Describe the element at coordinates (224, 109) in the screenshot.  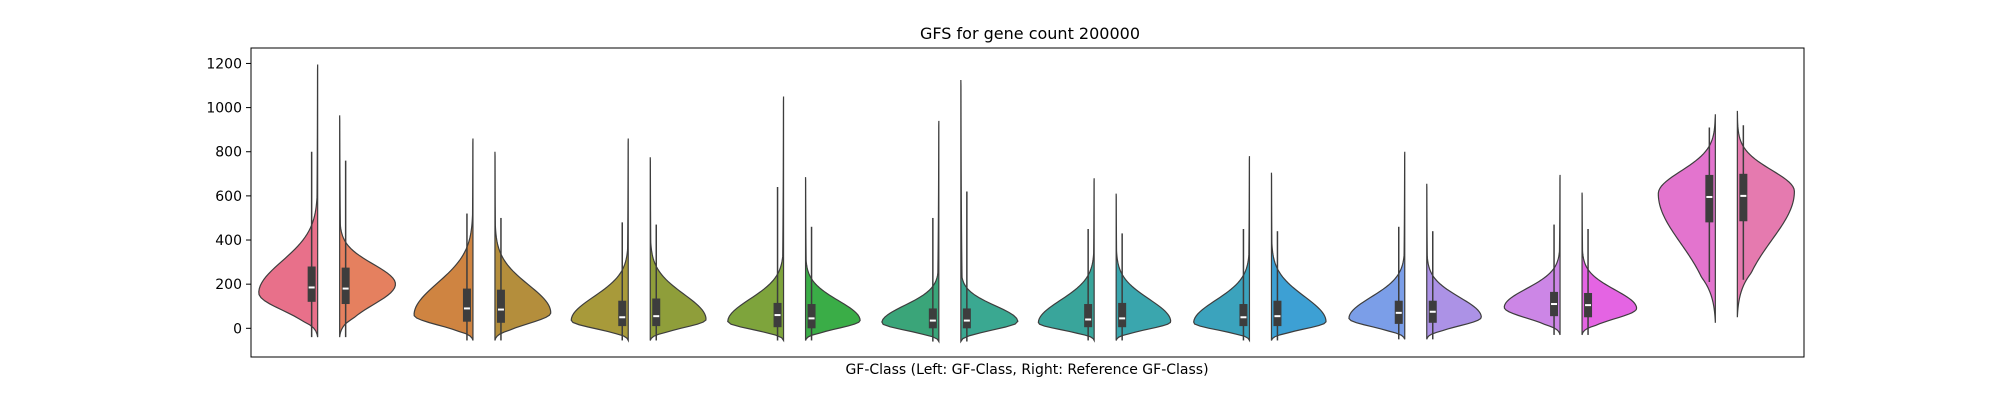
I see `y-tick-label: 1000` at that location.